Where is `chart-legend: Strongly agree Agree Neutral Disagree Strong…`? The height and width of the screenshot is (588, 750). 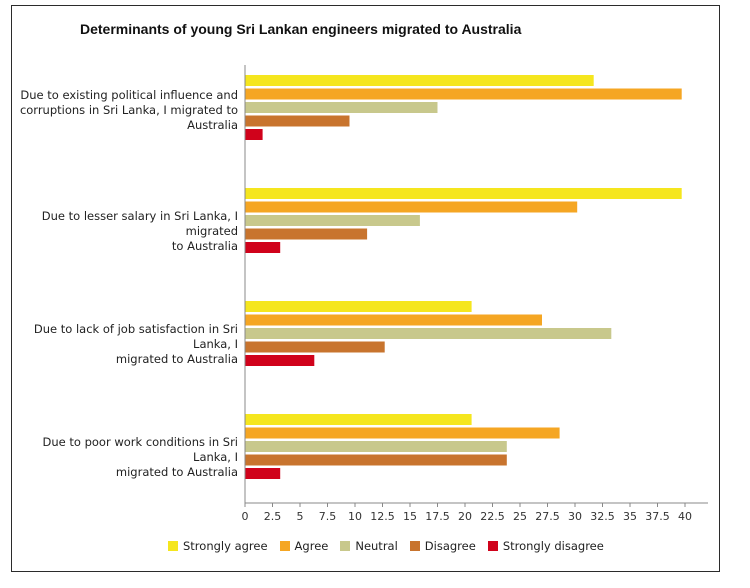 chart-legend: Strongly agree Agree Neutral Disagree Strong… is located at coordinates (392, 546).